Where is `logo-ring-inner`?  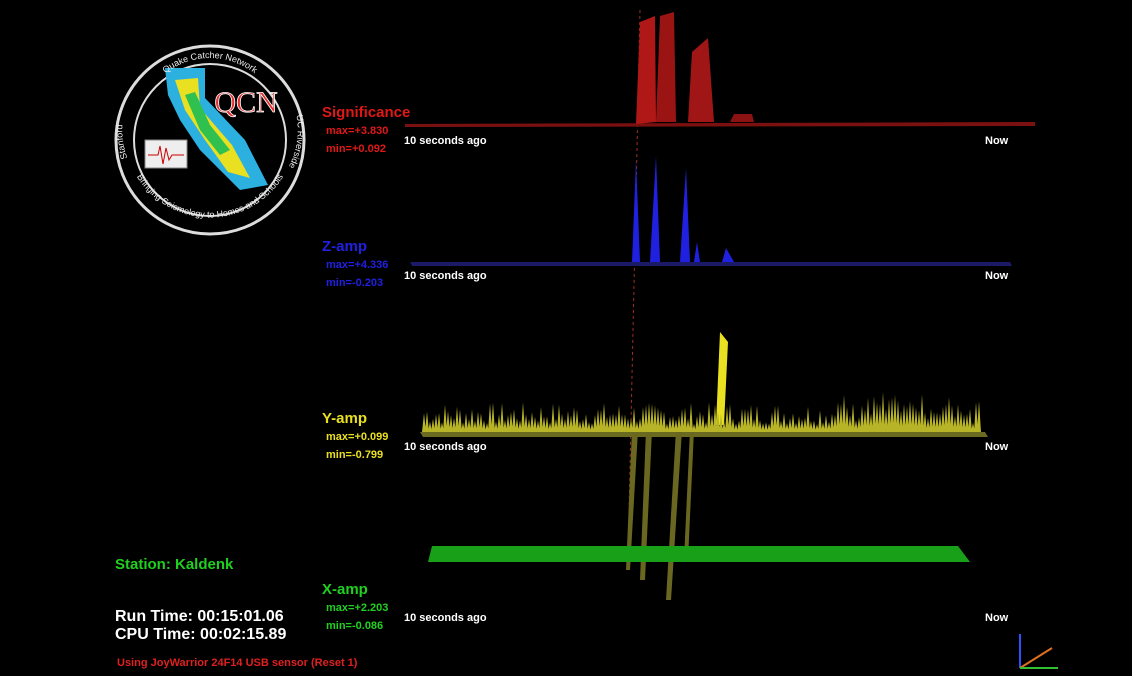
logo-ring-inner is located at coordinates (210, 140).